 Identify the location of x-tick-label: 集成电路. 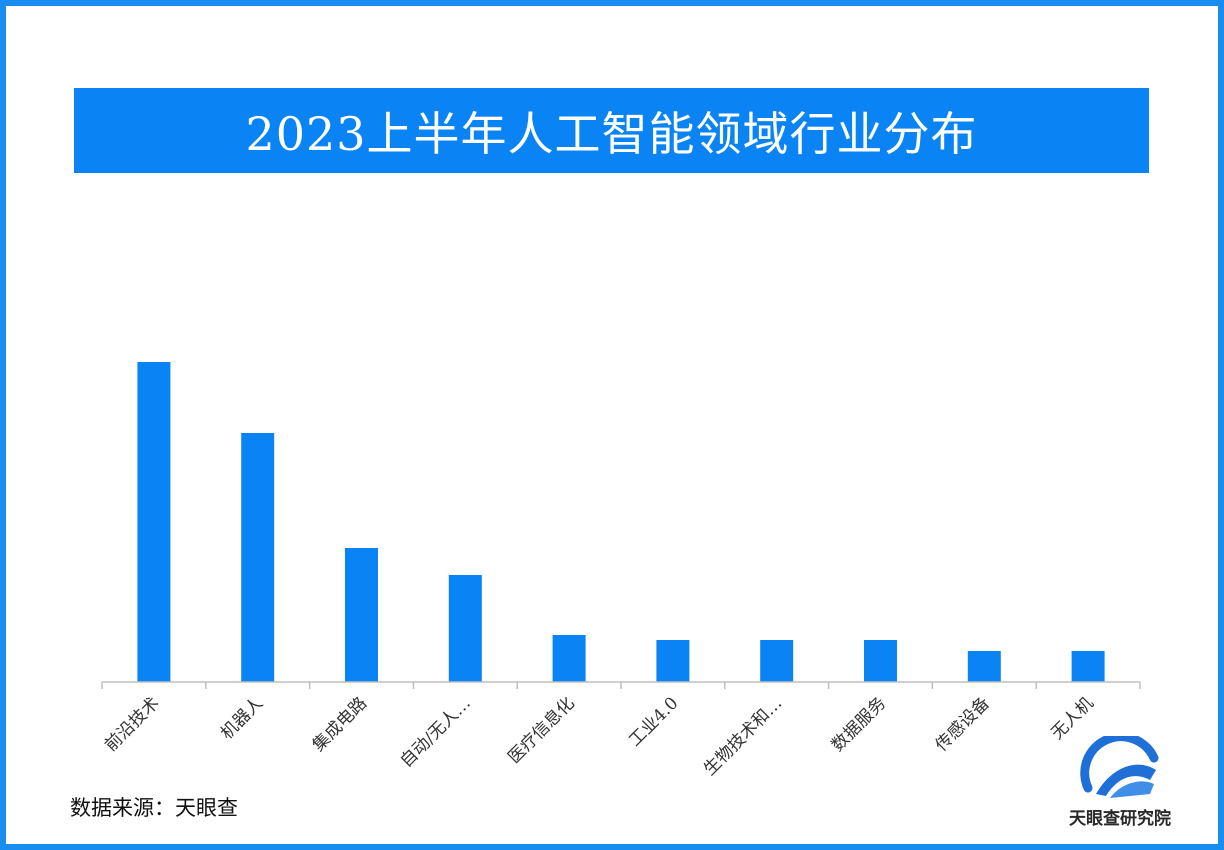
(340, 724).